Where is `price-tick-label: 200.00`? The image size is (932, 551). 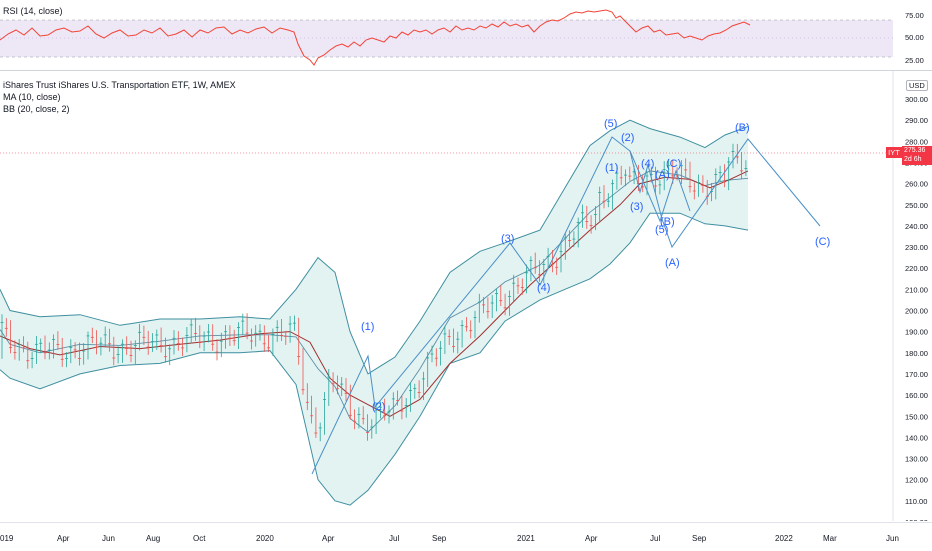
price-tick-label: 200.00 is located at coordinates (916, 311).